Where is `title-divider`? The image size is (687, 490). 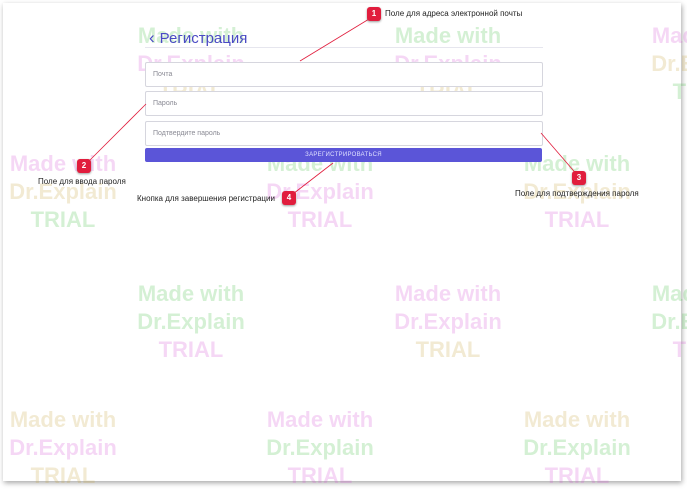
title-divider is located at coordinates (344, 47).